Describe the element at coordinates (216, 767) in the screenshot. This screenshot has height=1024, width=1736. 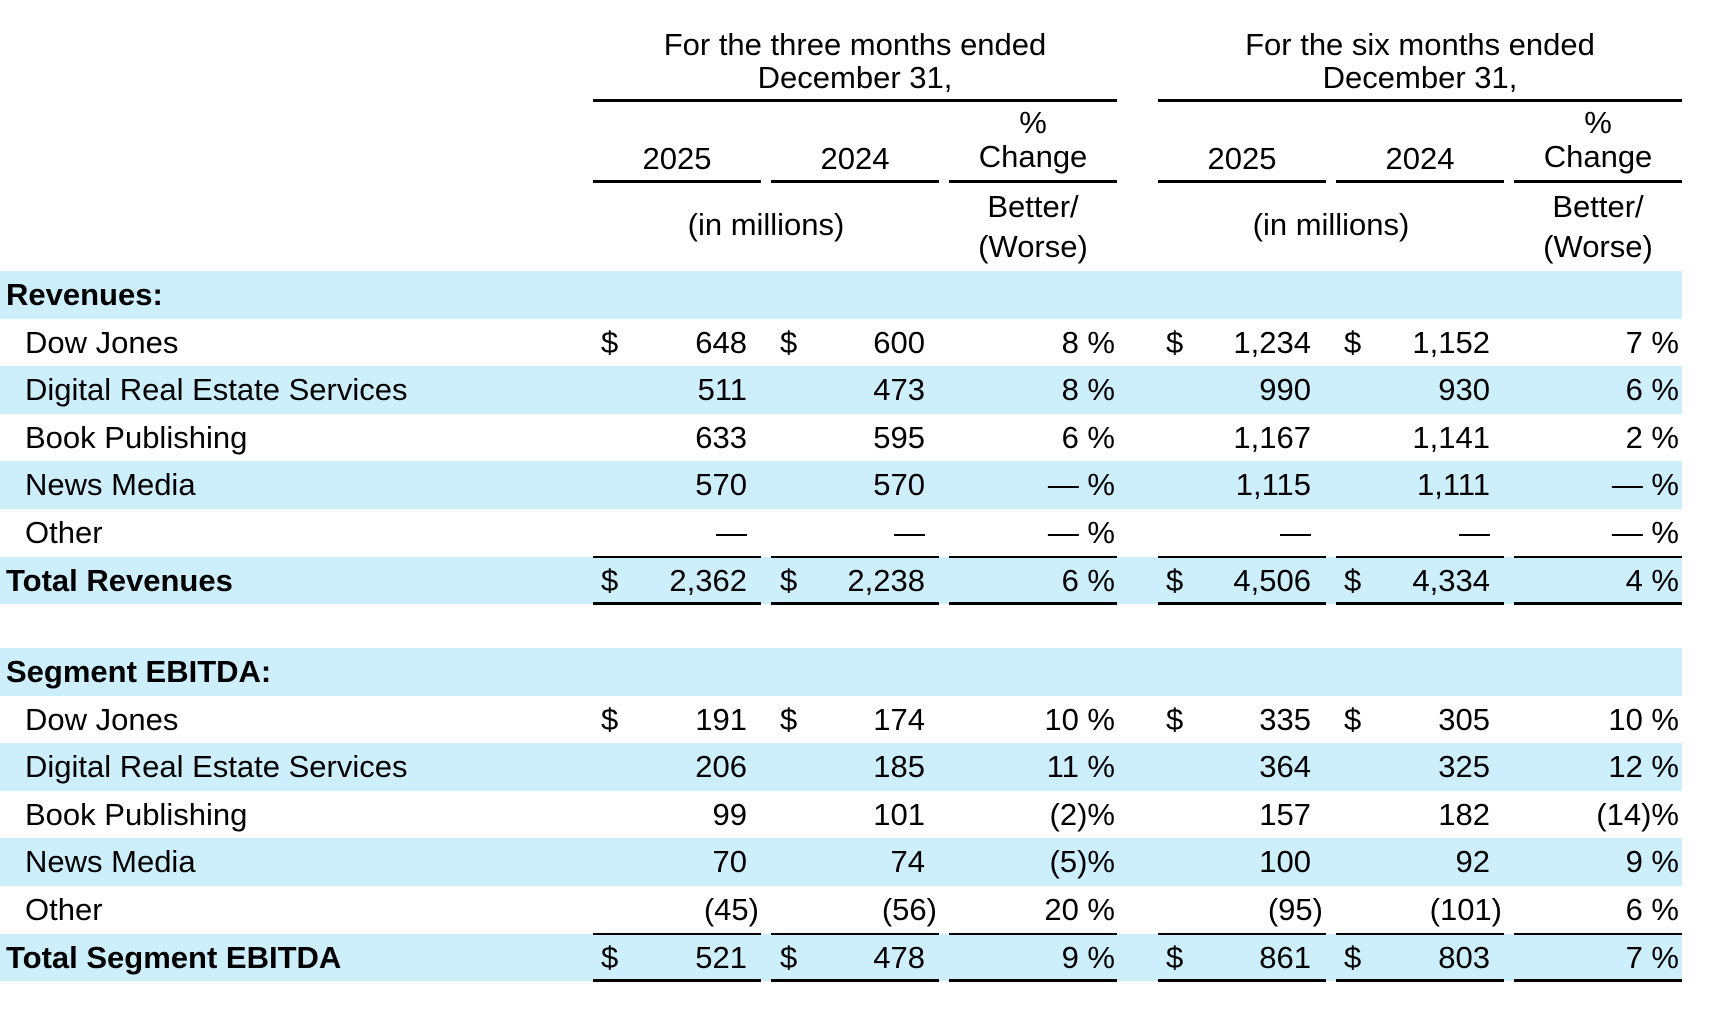
I see `ebitda-row-label: Digital Real Estate Services` at that location.